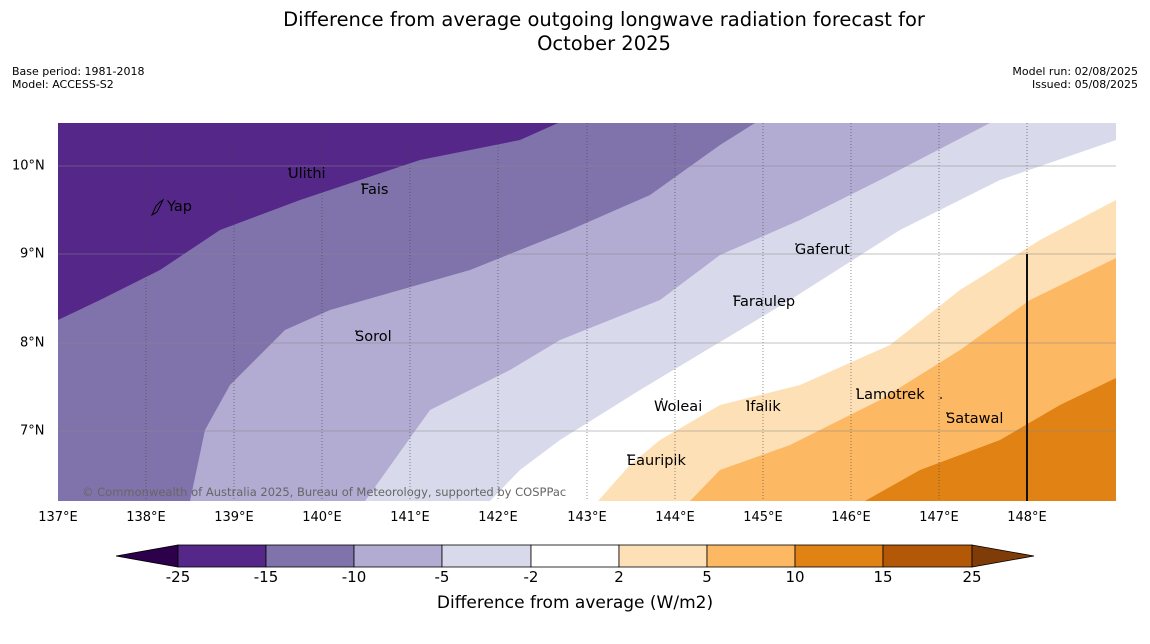 This screenshot has width=1150, height=644. Describe the element at coordinates (58, 517) in the screenshot. I see `lon-label-137e: 137°E` at that location.